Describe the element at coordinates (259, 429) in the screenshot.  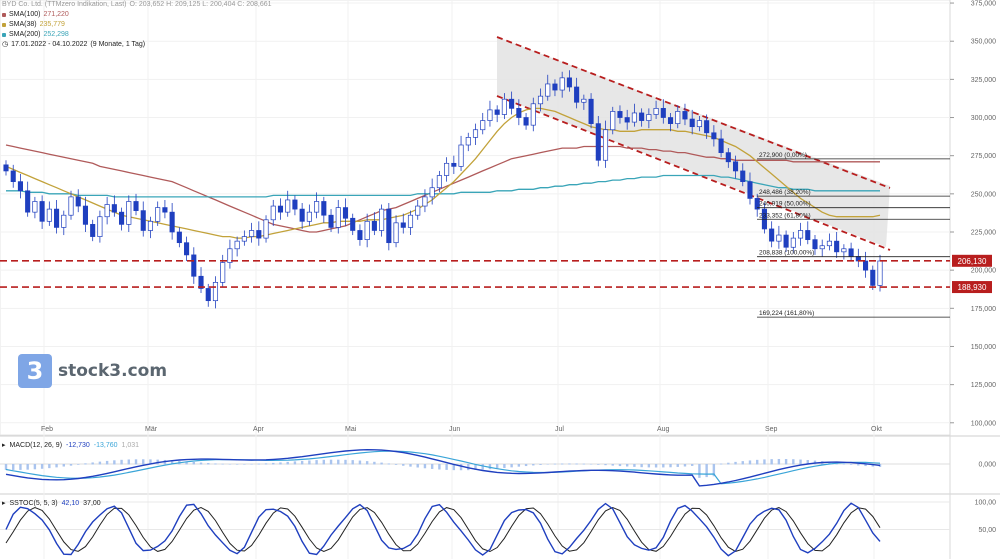
I see `x-tick-label: Apr` at that location.